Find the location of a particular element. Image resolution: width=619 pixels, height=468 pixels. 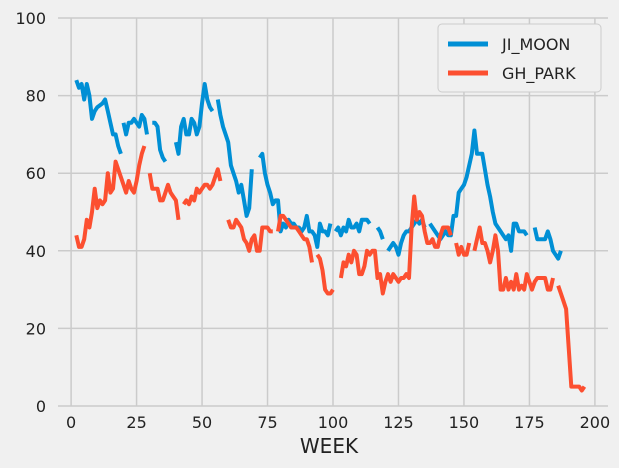

x-tick-label: 175 is located at coordinates (529, 422).